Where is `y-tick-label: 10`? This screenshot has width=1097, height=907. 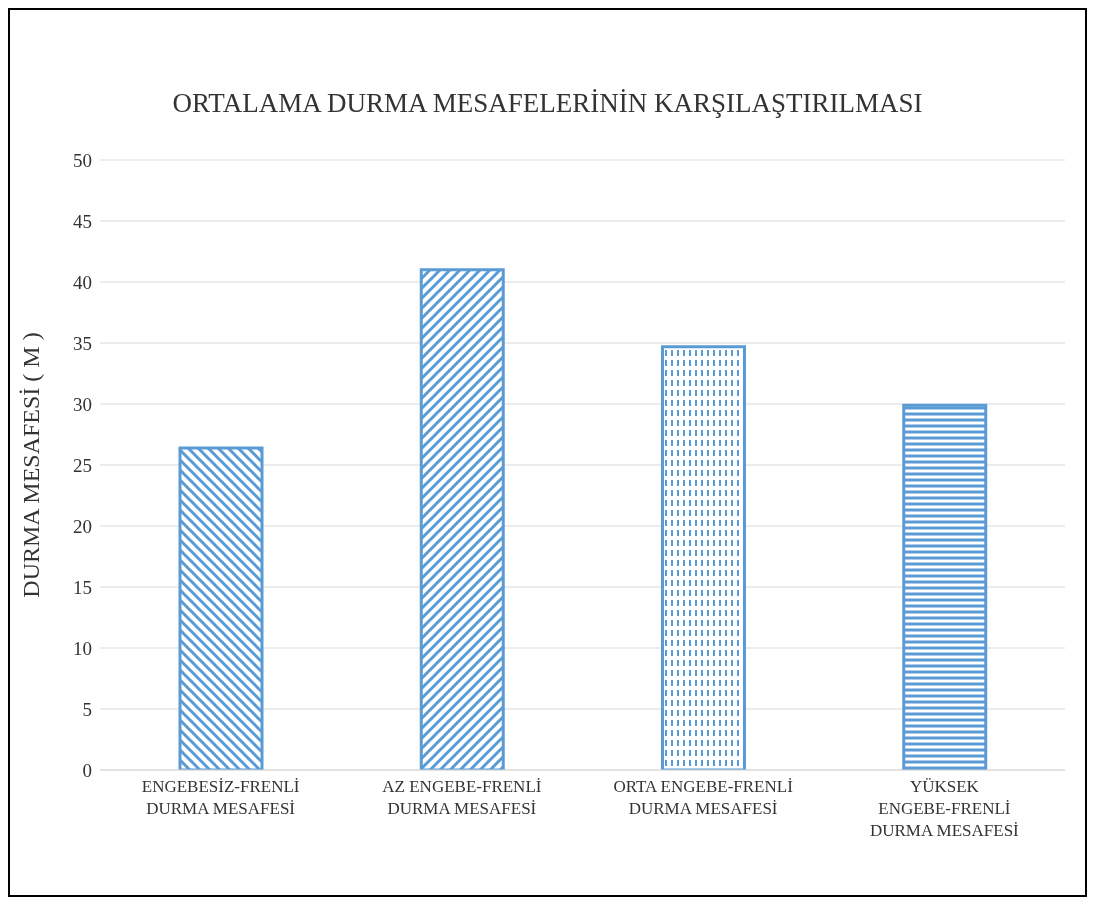 y-tick-label: 10 is located at coordinates (82, 648).